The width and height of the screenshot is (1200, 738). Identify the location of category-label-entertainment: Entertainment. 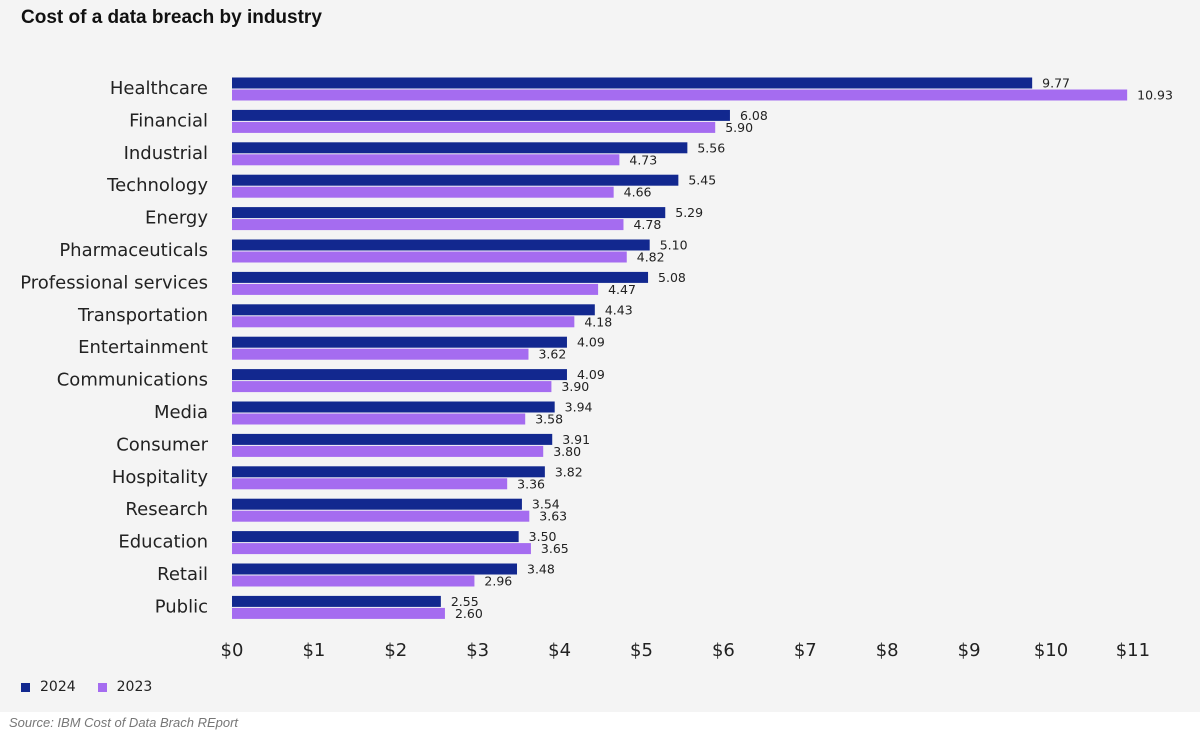
(143, 347).